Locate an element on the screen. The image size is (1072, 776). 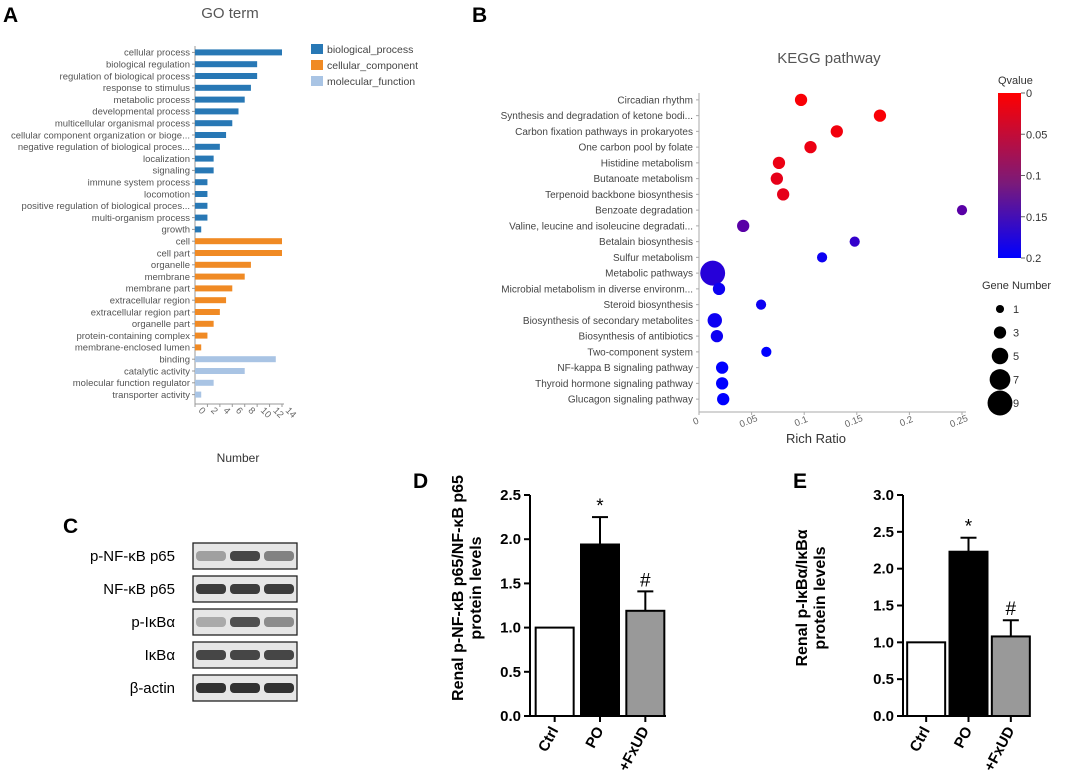
go-bar-label: multicellular organismal process is located at coordinates (122, 124).